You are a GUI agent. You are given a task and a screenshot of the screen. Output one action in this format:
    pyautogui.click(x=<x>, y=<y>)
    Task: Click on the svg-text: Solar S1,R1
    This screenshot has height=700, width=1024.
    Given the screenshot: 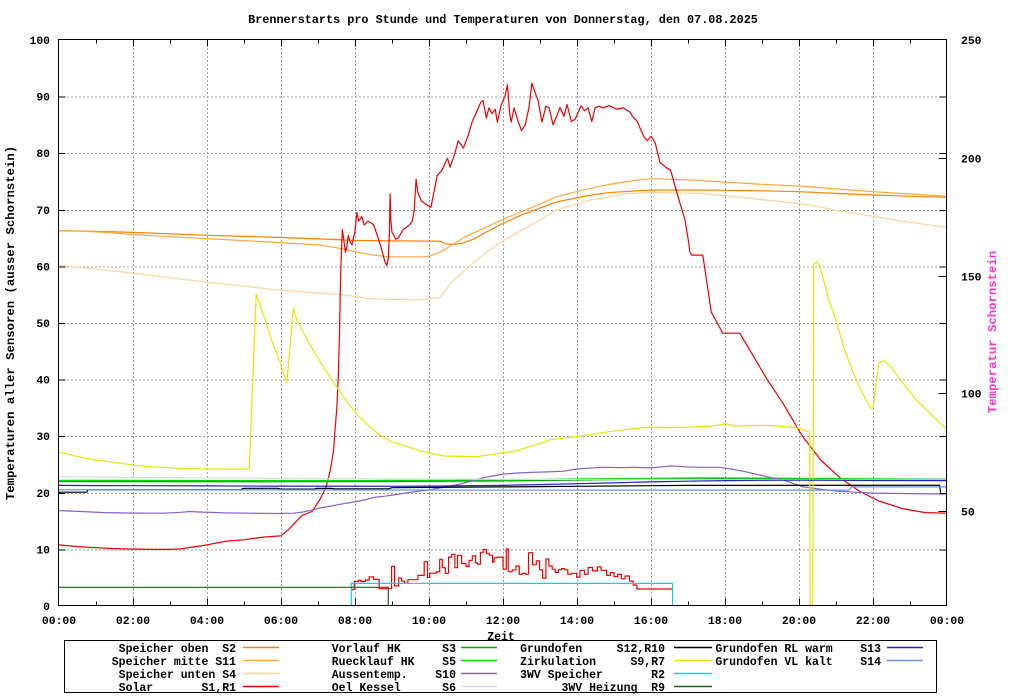 What is the action you would take?
    pyautogui.click(x=177, y=688)
    